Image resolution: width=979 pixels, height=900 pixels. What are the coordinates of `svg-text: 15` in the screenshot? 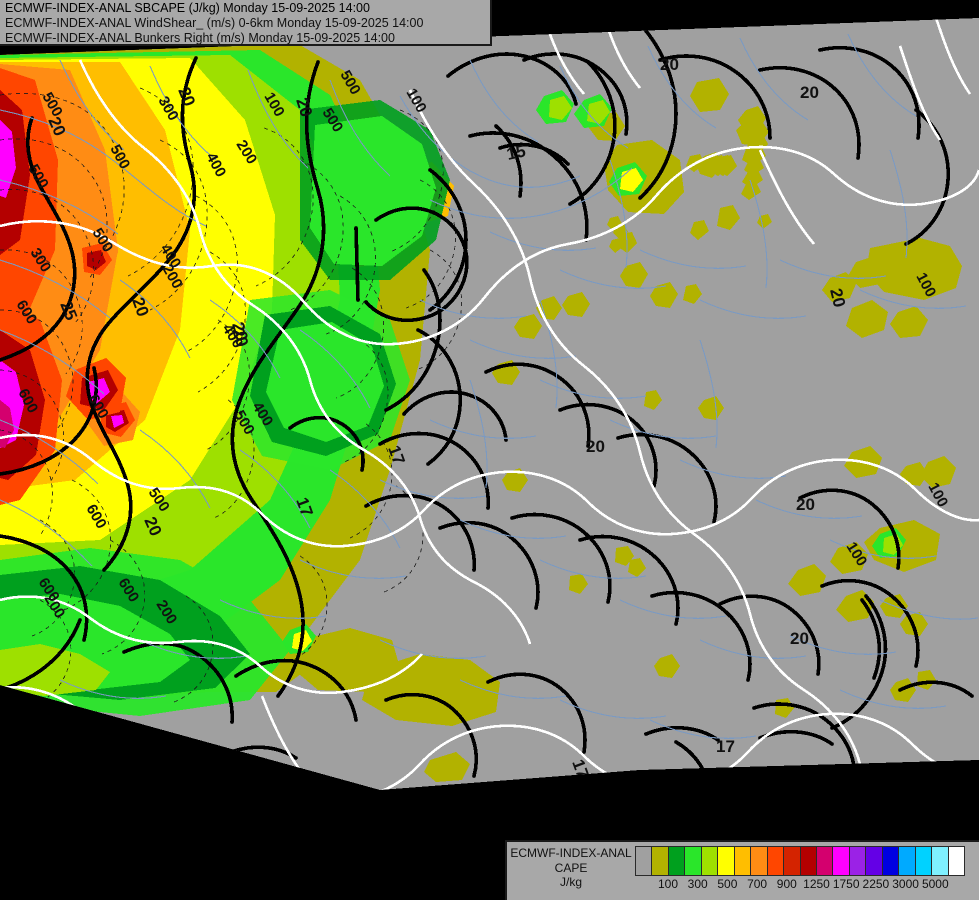 It's located at (516, 152).